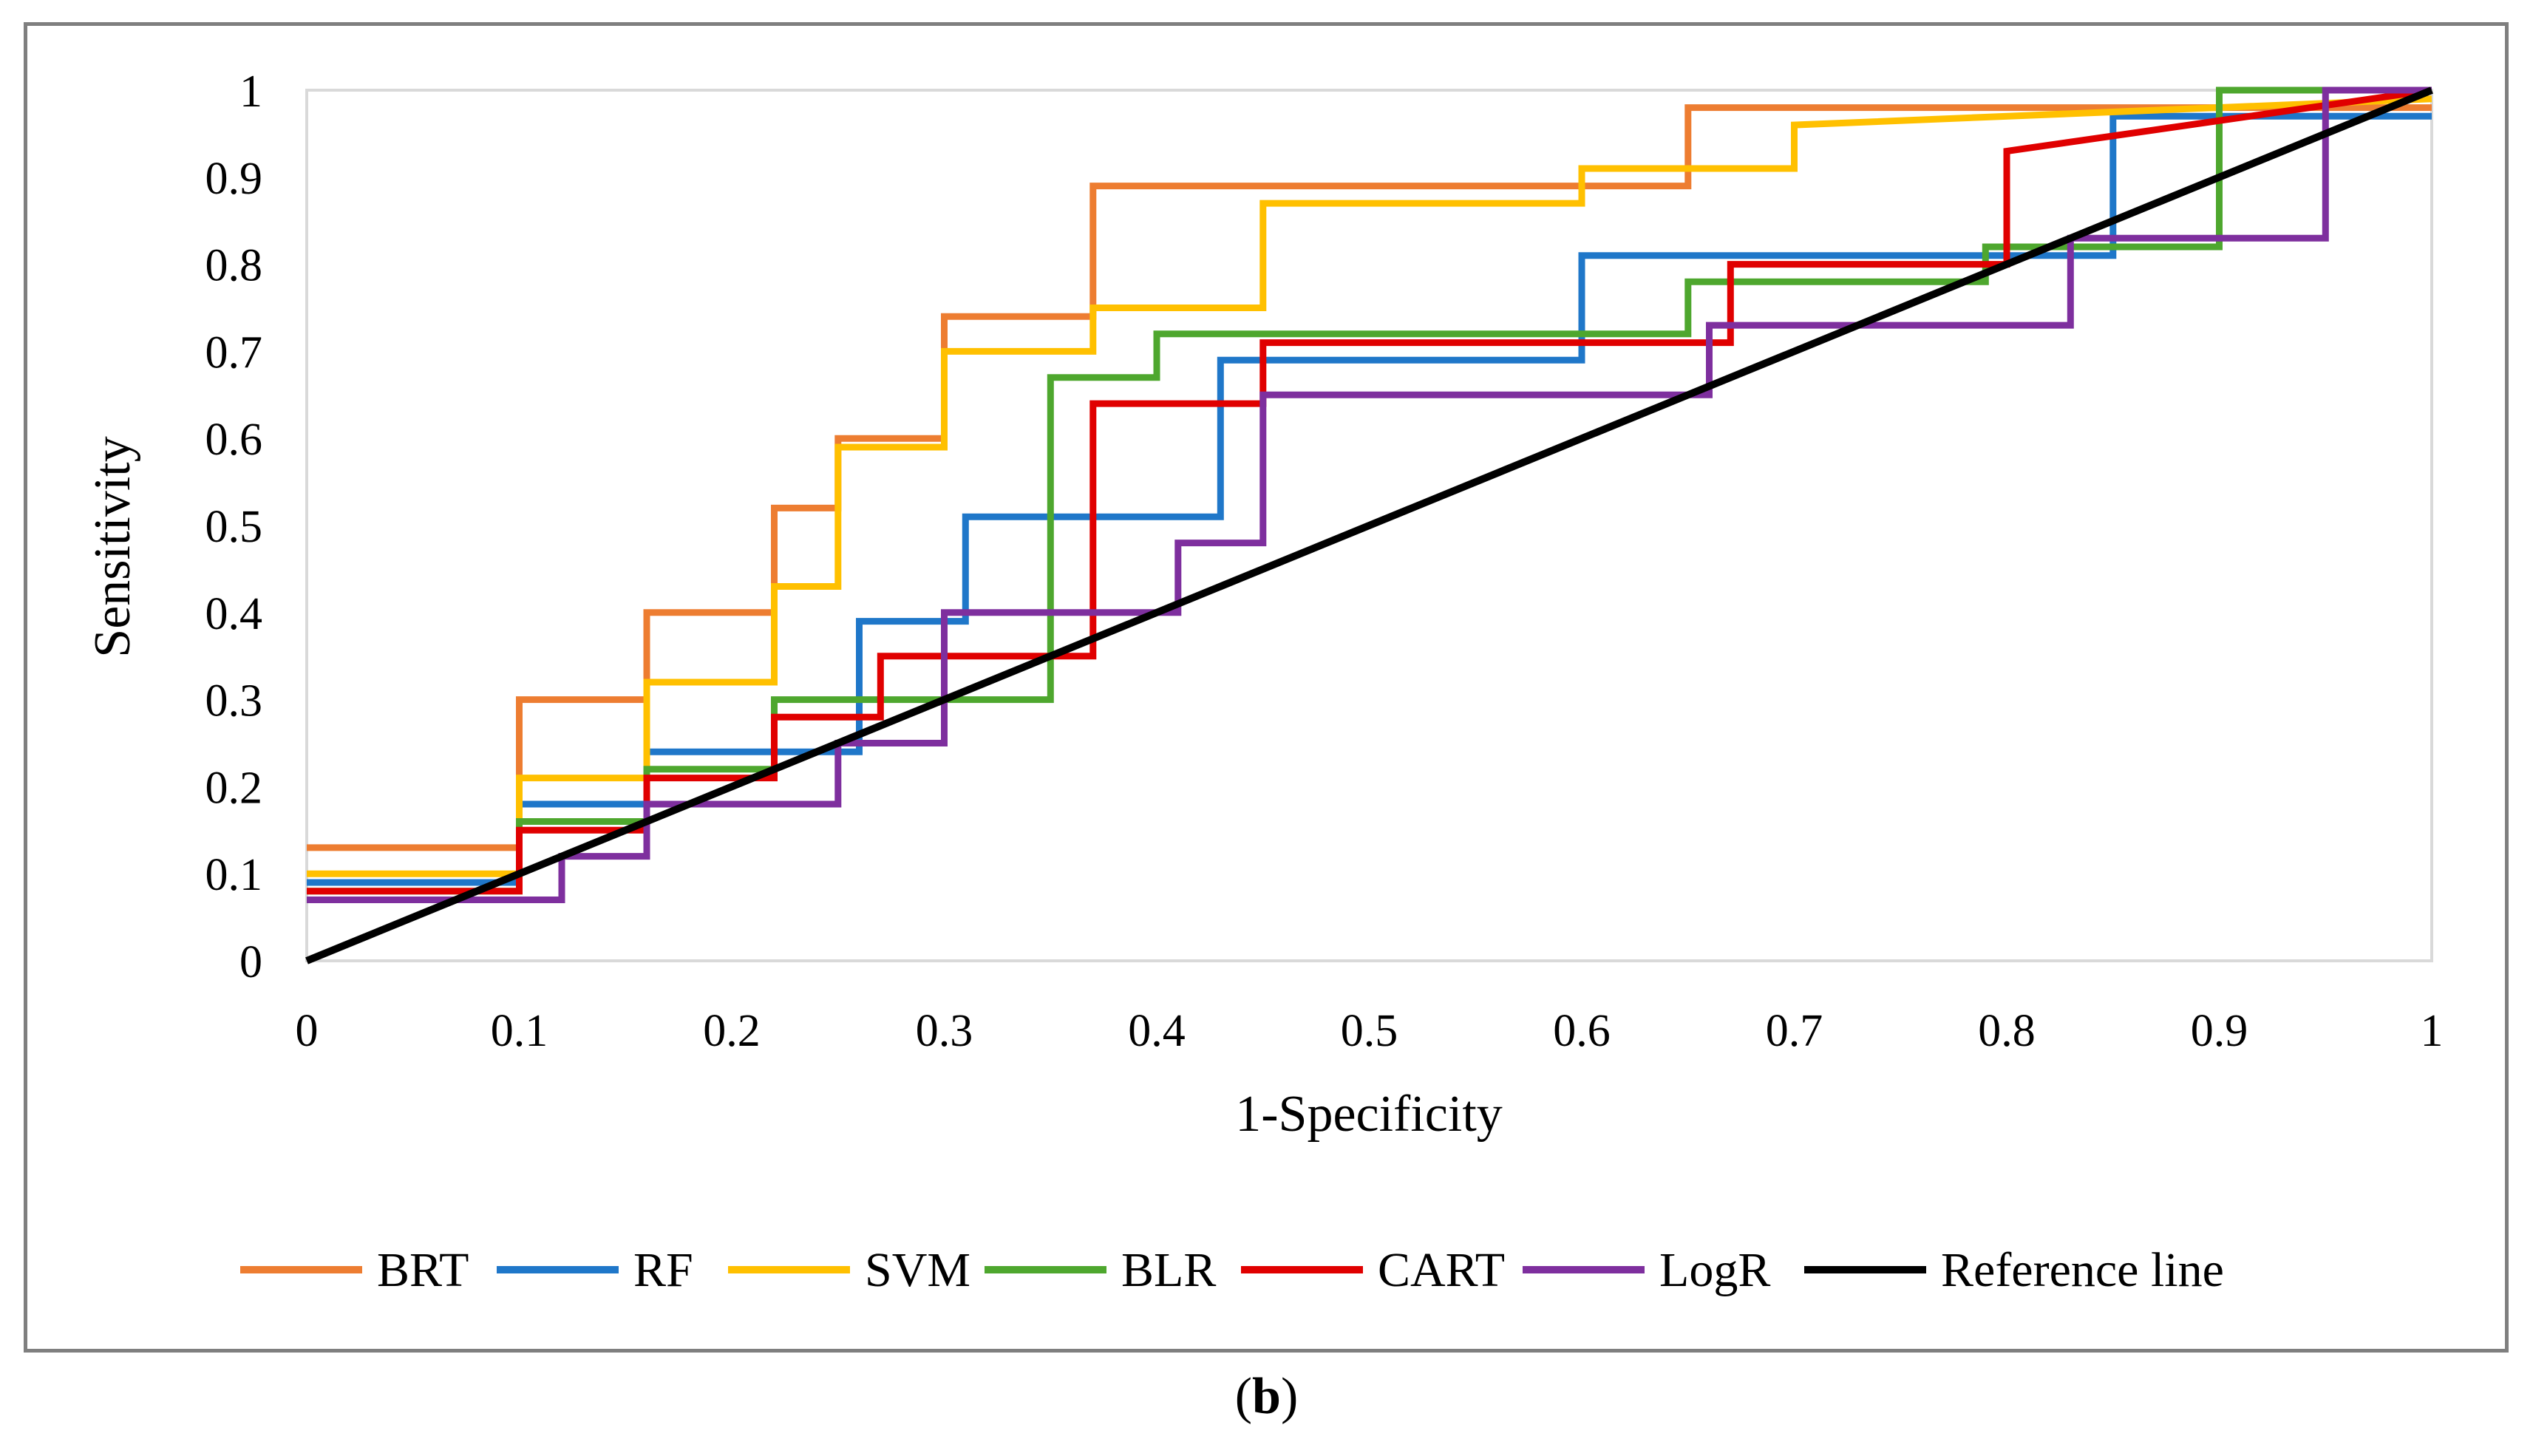 The width and height of the screenshot is (2533, 1456). I want to click on legend-label-brt: BRT, so click(423, 1270).